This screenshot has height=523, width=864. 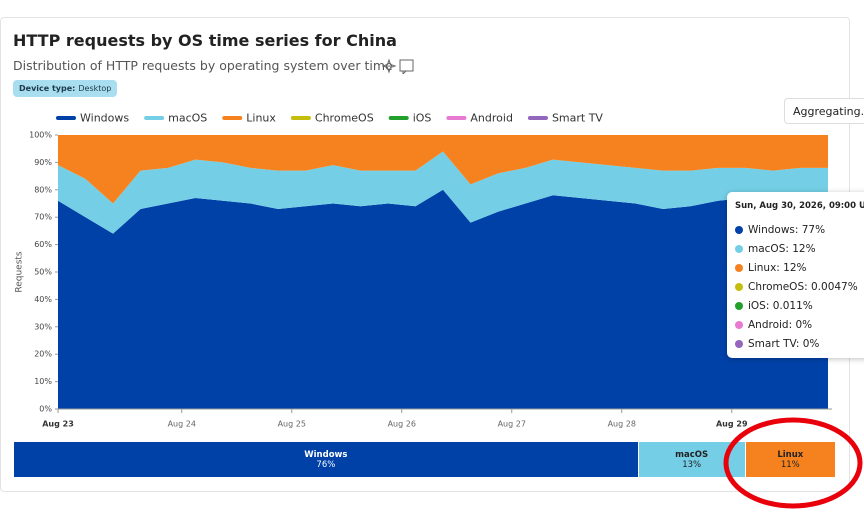 I want to click on badge-value: Desktop, so click(x=95, y=88).